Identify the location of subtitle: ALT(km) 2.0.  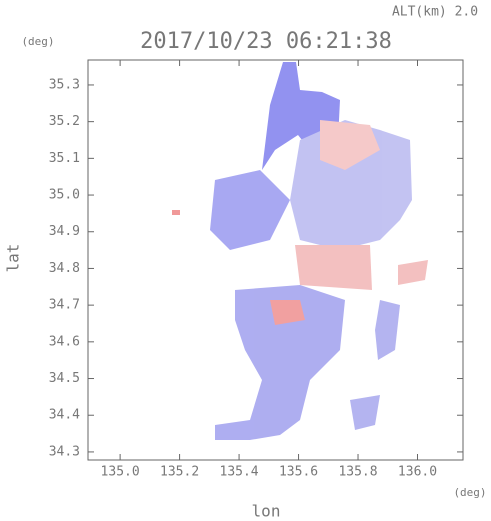
(435, 12).